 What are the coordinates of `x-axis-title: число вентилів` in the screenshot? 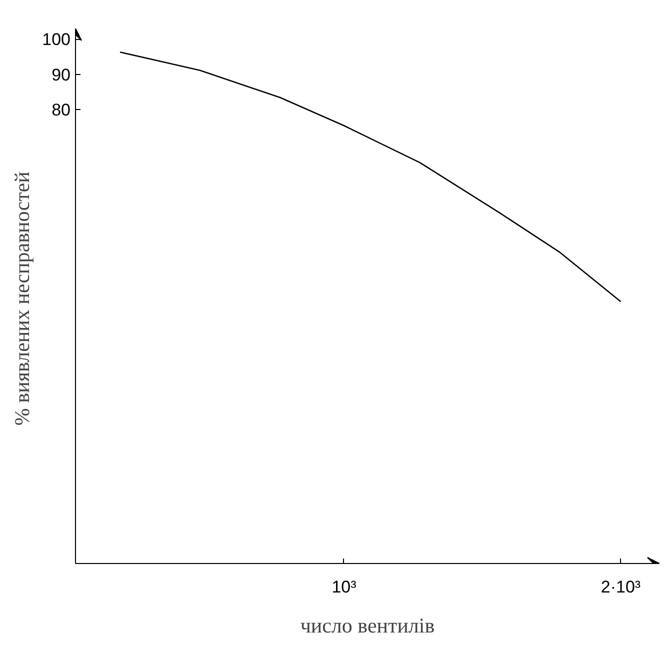 It's located at (367, 626).